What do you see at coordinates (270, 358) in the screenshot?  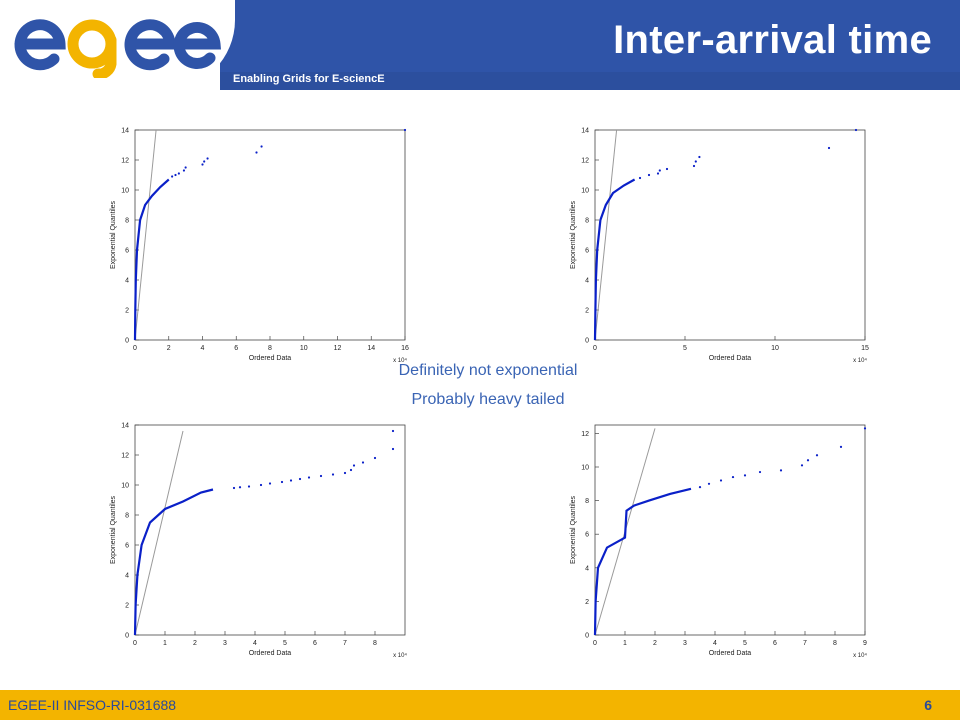 I see `x-axis-label: Ordered Data` at bounding box center [270, 358].